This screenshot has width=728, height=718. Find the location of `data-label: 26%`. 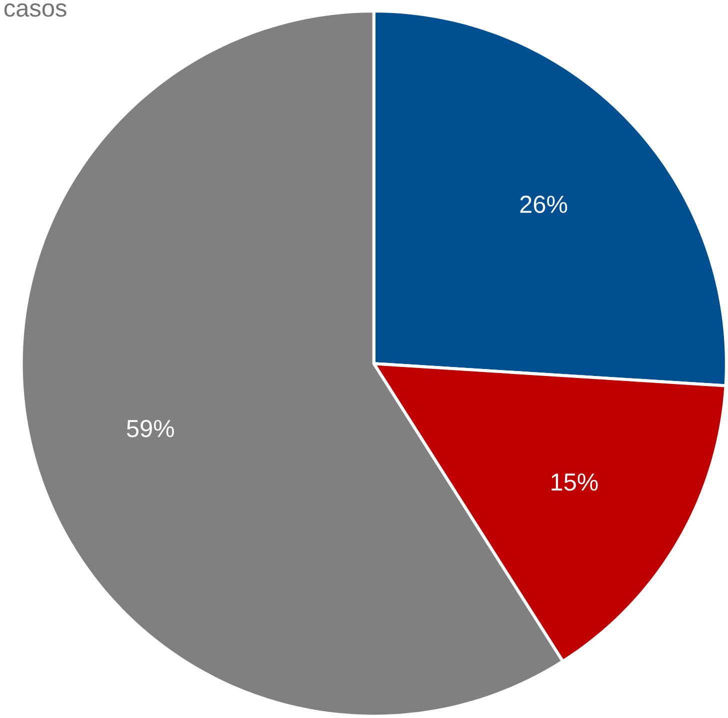

data-label: 26% is located at coordinates (544, 205).